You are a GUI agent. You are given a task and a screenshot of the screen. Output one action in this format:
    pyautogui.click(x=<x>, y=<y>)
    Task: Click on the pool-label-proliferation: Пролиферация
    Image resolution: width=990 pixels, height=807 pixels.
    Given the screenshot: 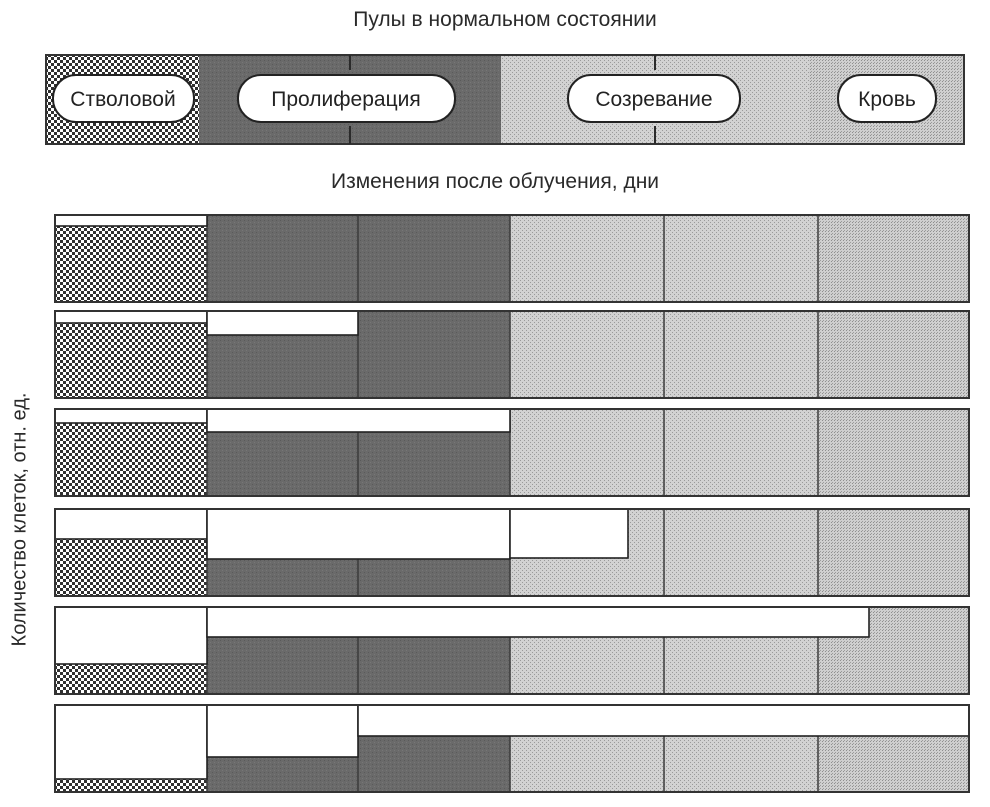 What is the action you would take?
    pyautogui.click(x=346, y=98)
    